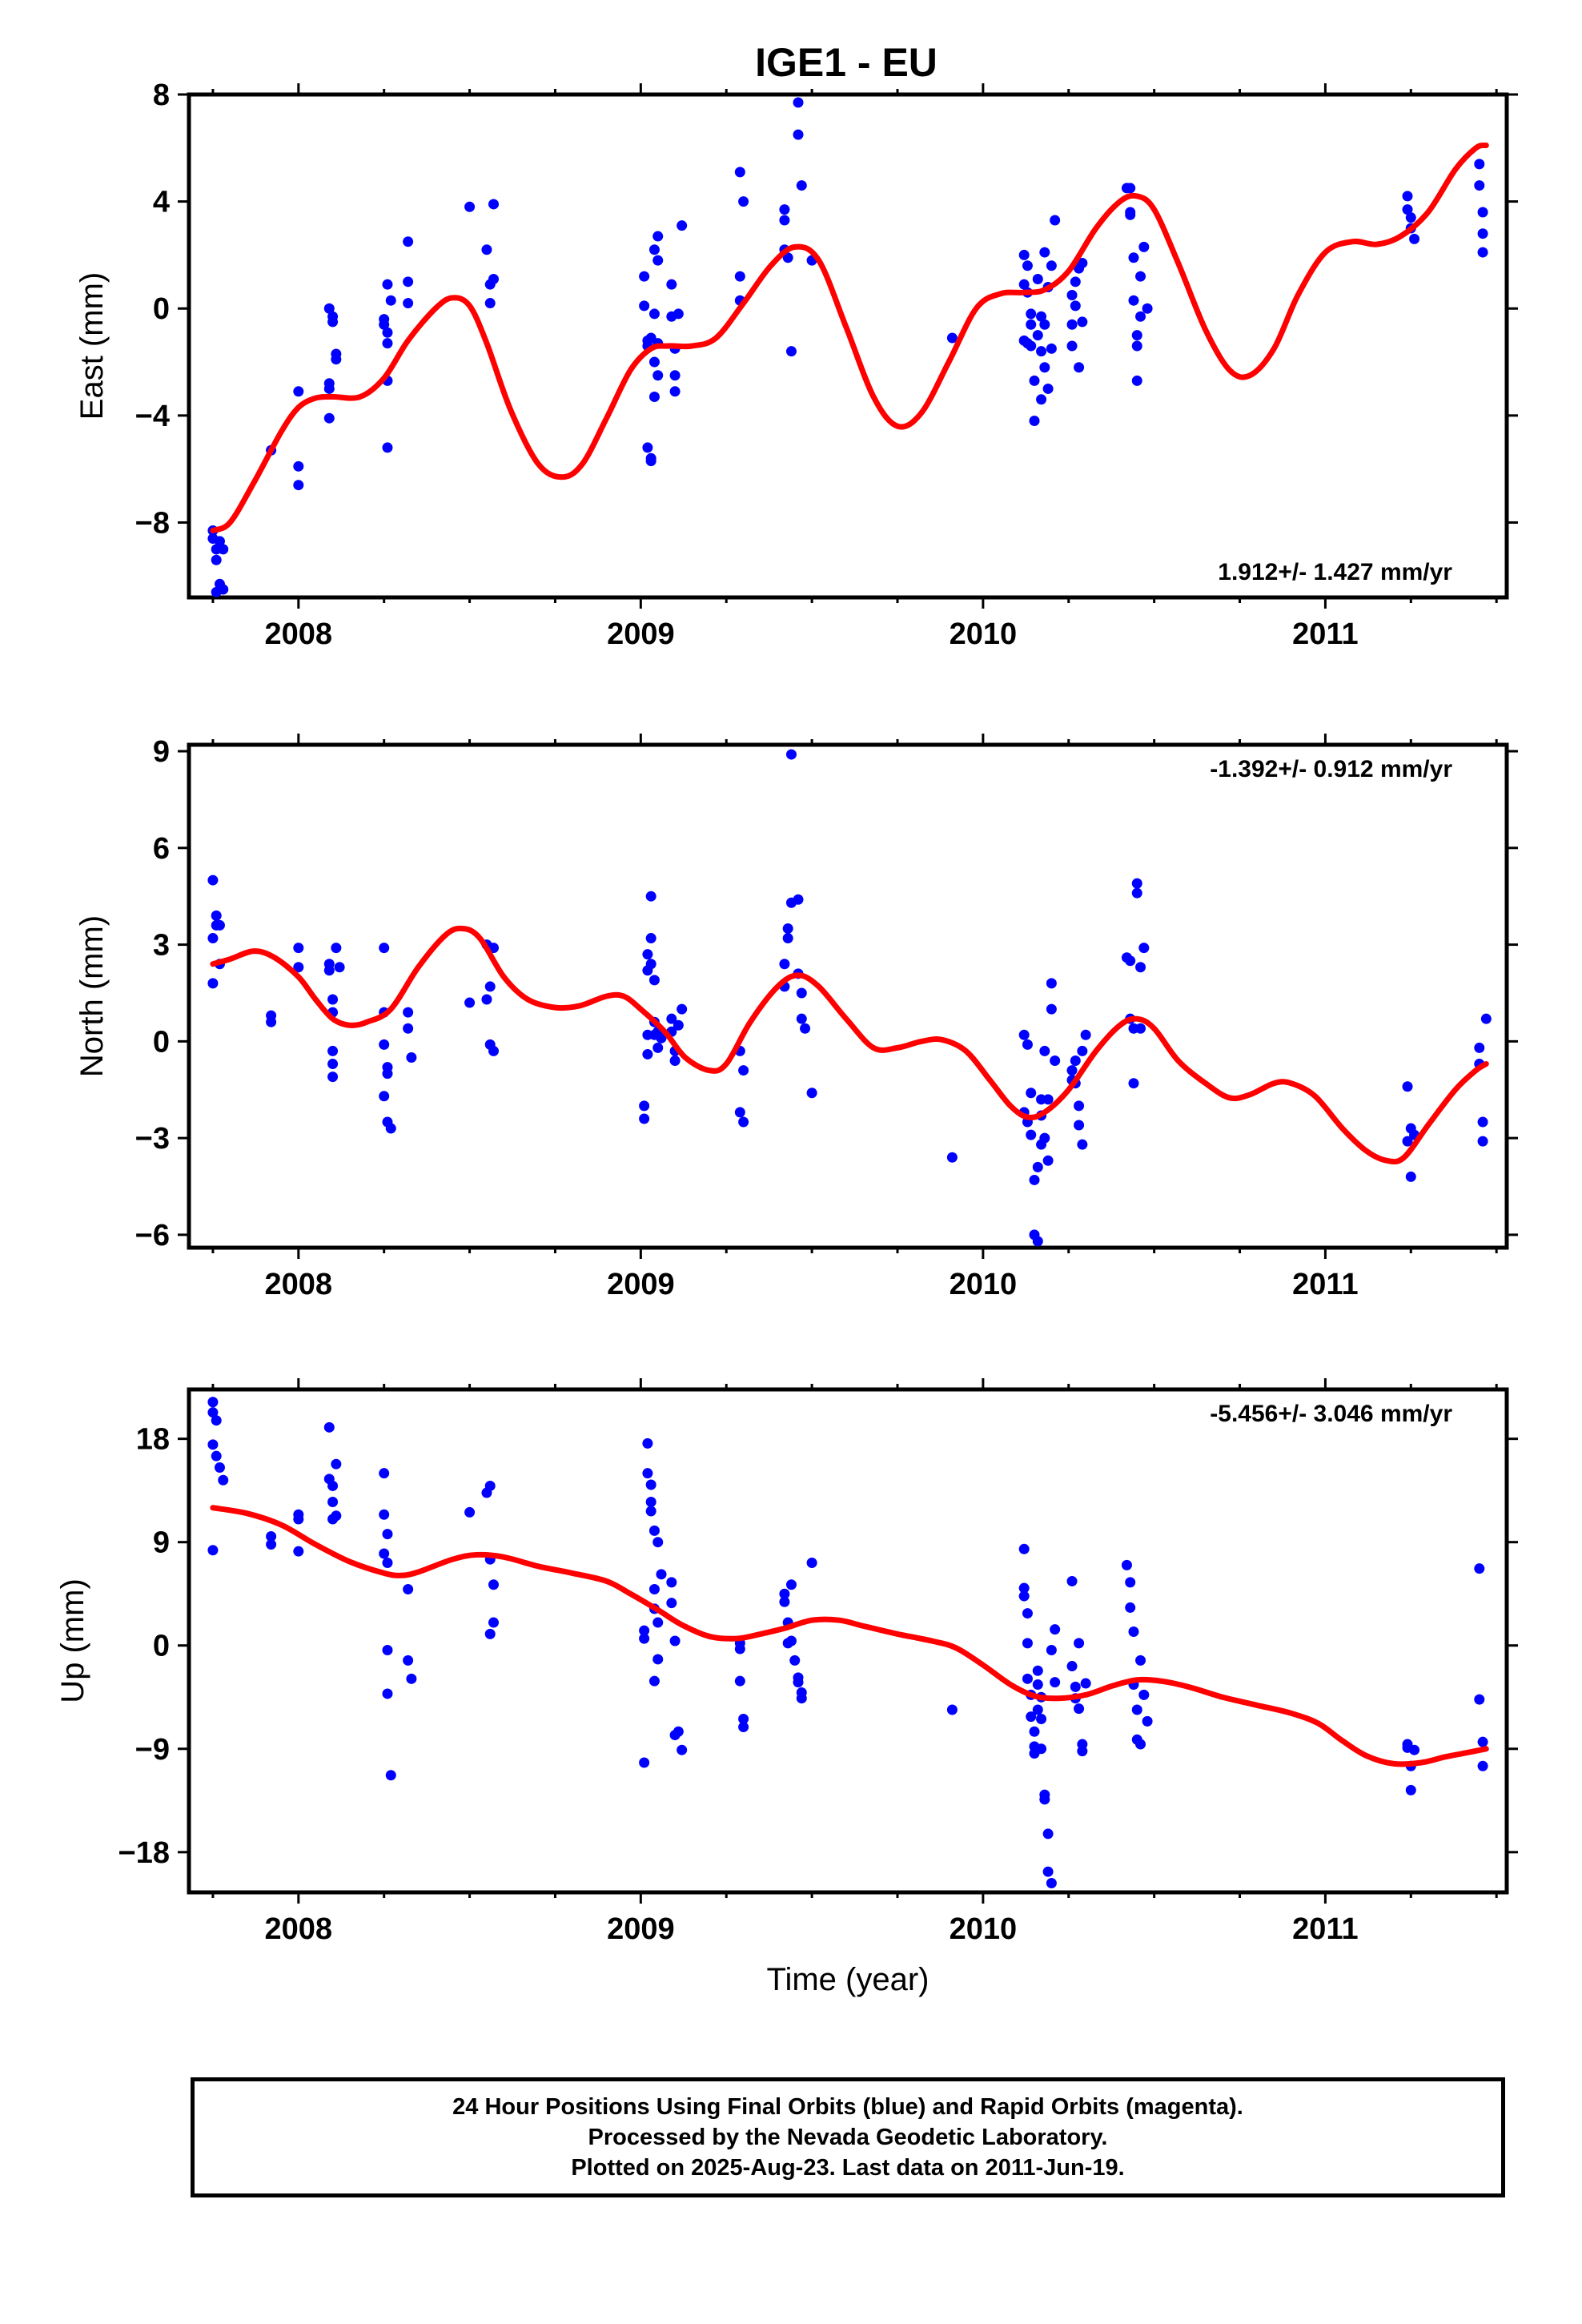  Describe the element at coordinates (849, 1045) in the screenshot. I see `north-trend-line` at that location.